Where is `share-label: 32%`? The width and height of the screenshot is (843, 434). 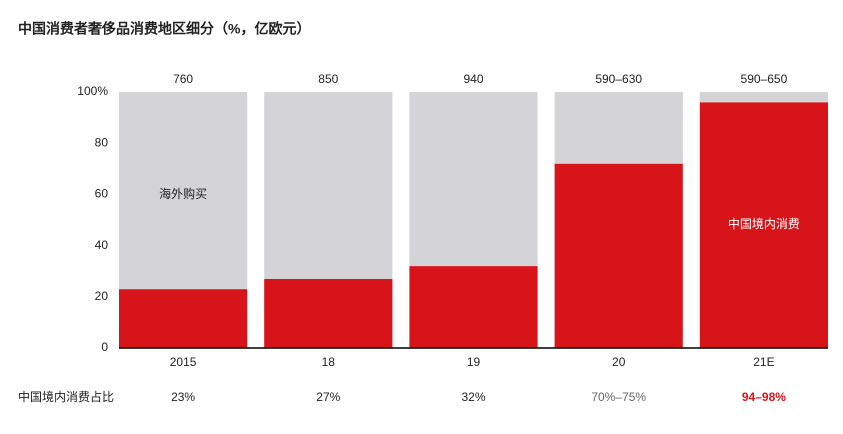
share-label: 32% is located at coordinates (473, 397).